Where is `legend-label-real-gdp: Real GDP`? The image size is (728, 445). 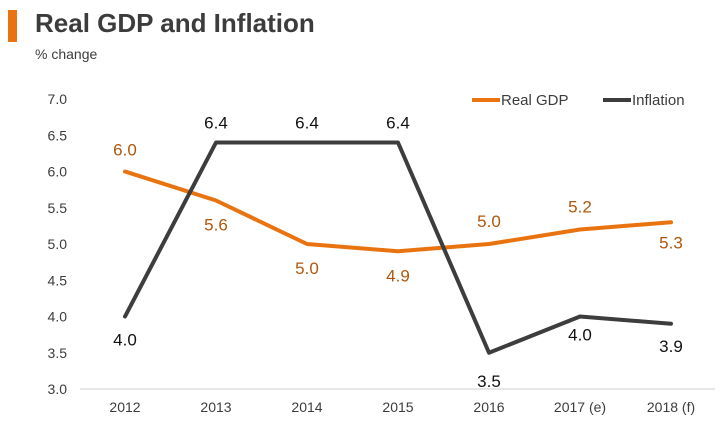
legend-label-real-gdp: Real GDP is located at coordinates (535, 100).